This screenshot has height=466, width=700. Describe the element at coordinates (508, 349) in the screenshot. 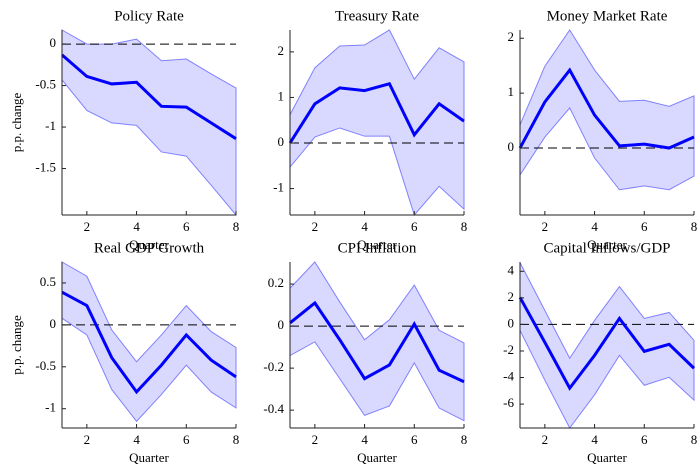

I see `y-tick-label: -2` at that location.